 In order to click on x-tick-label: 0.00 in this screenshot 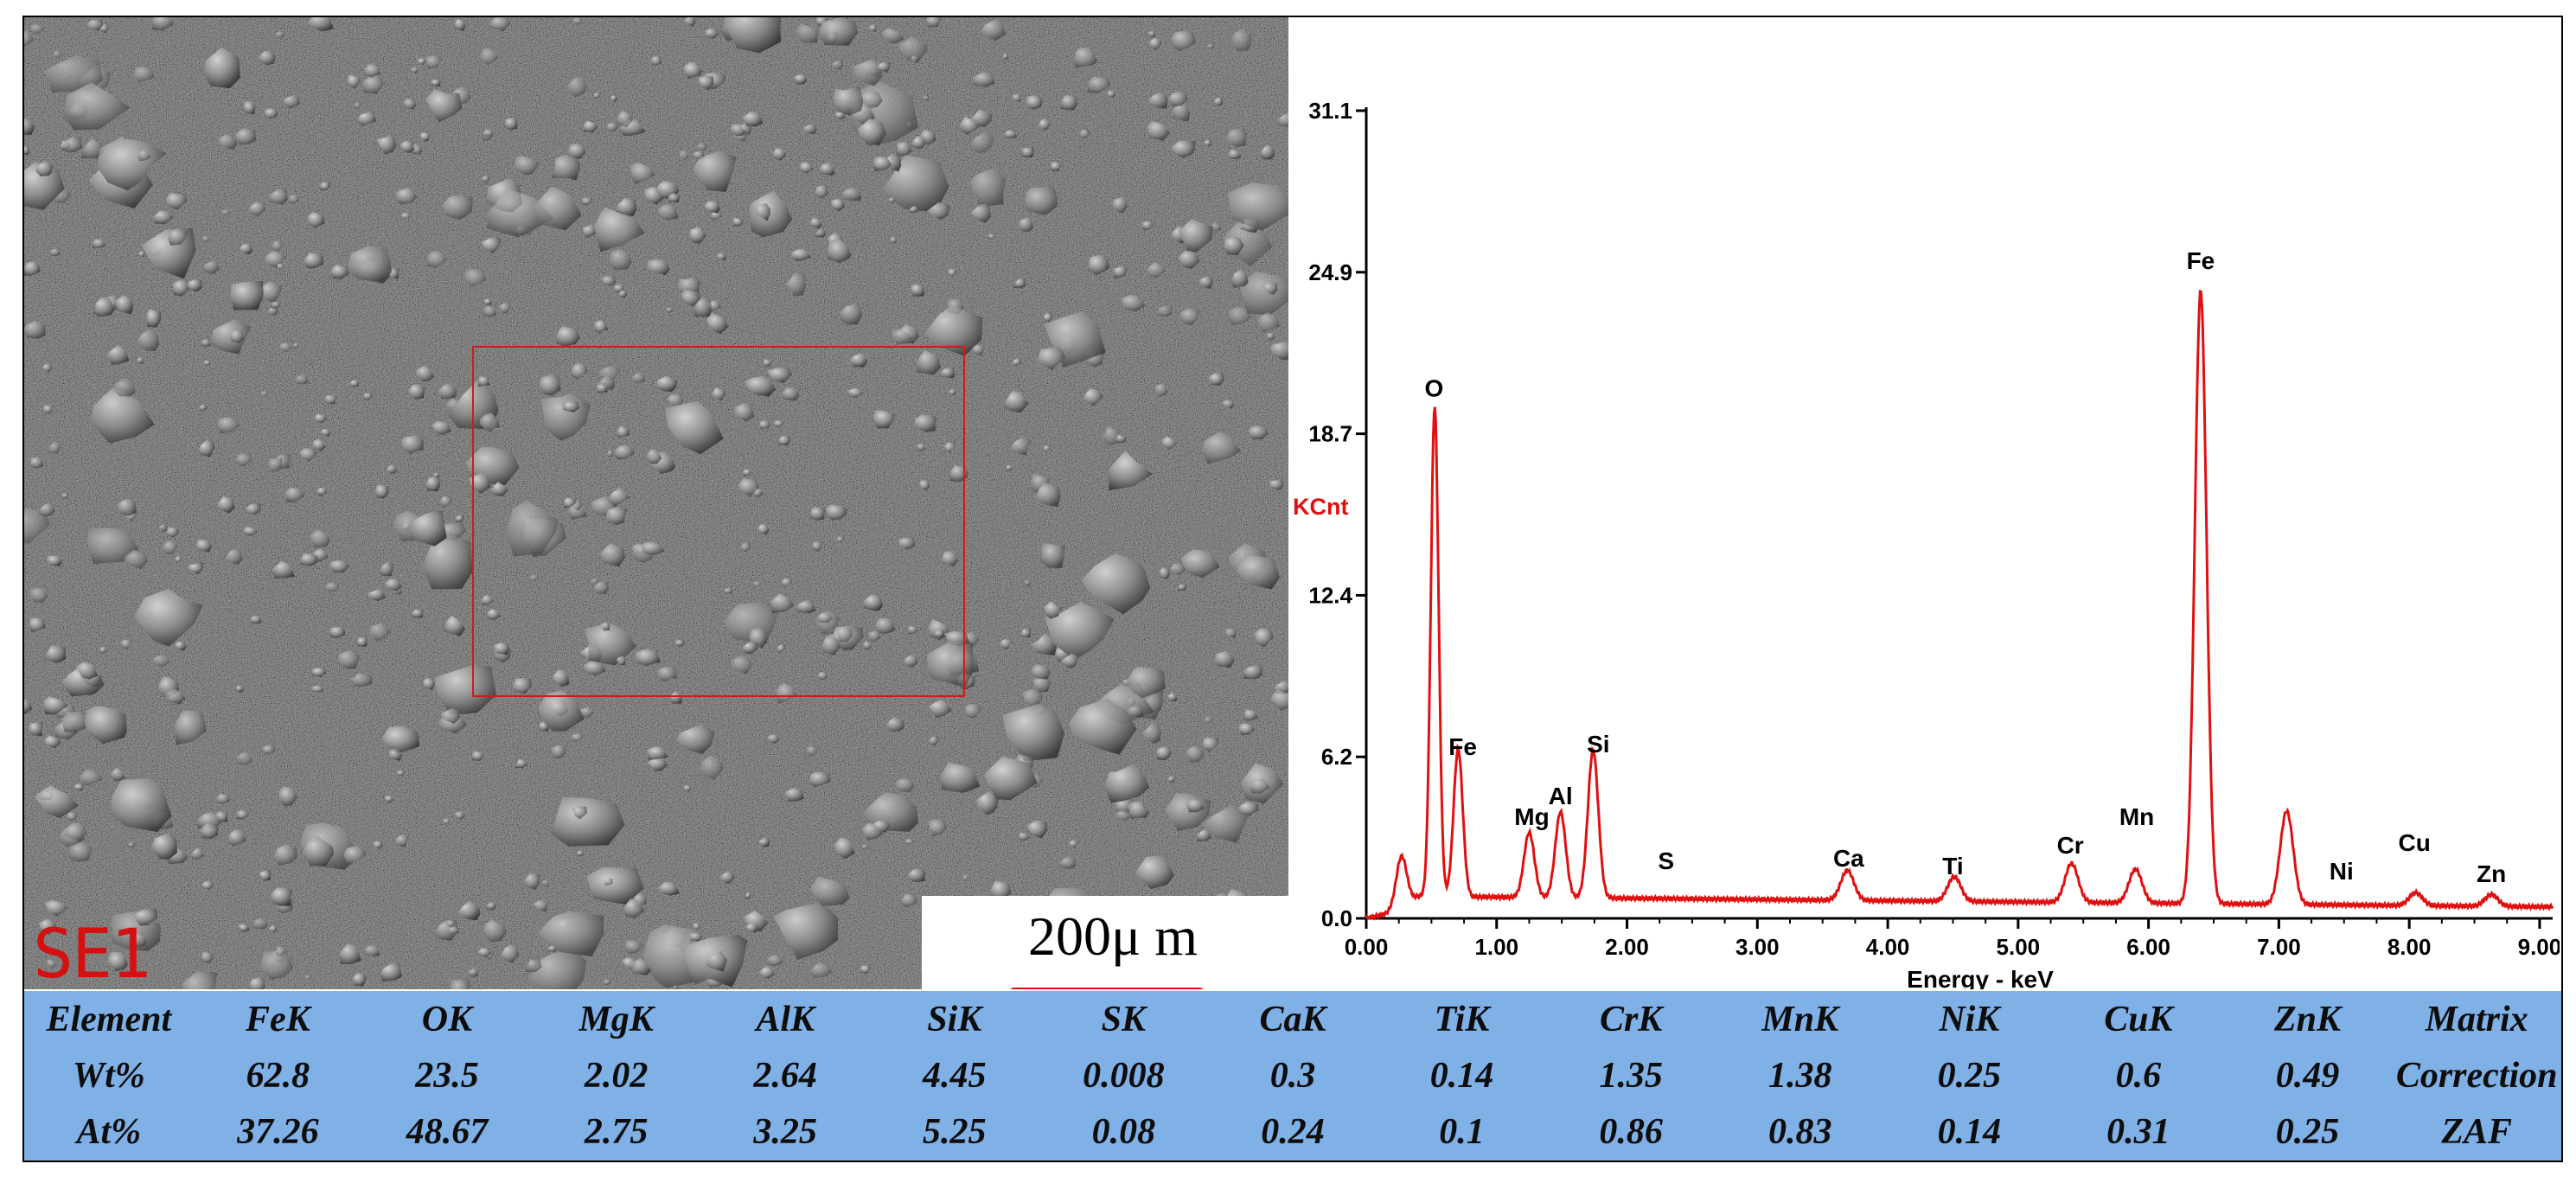, I will do `click(1367, 947)`.